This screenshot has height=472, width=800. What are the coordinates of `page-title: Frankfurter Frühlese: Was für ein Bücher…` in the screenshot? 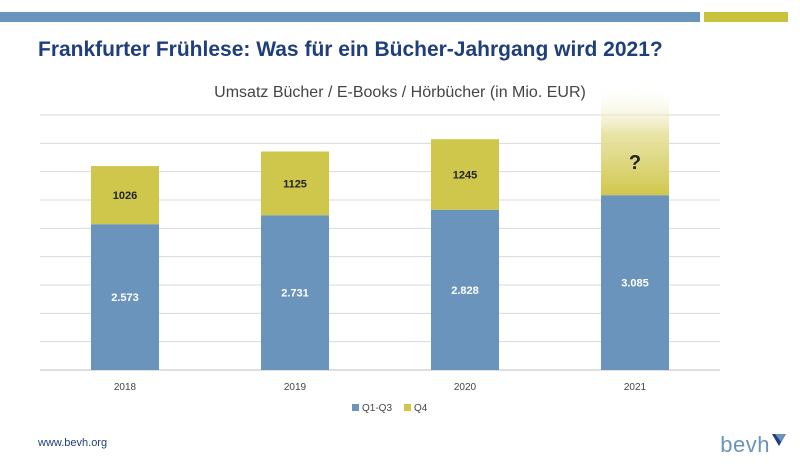 It's located at (350, 49).